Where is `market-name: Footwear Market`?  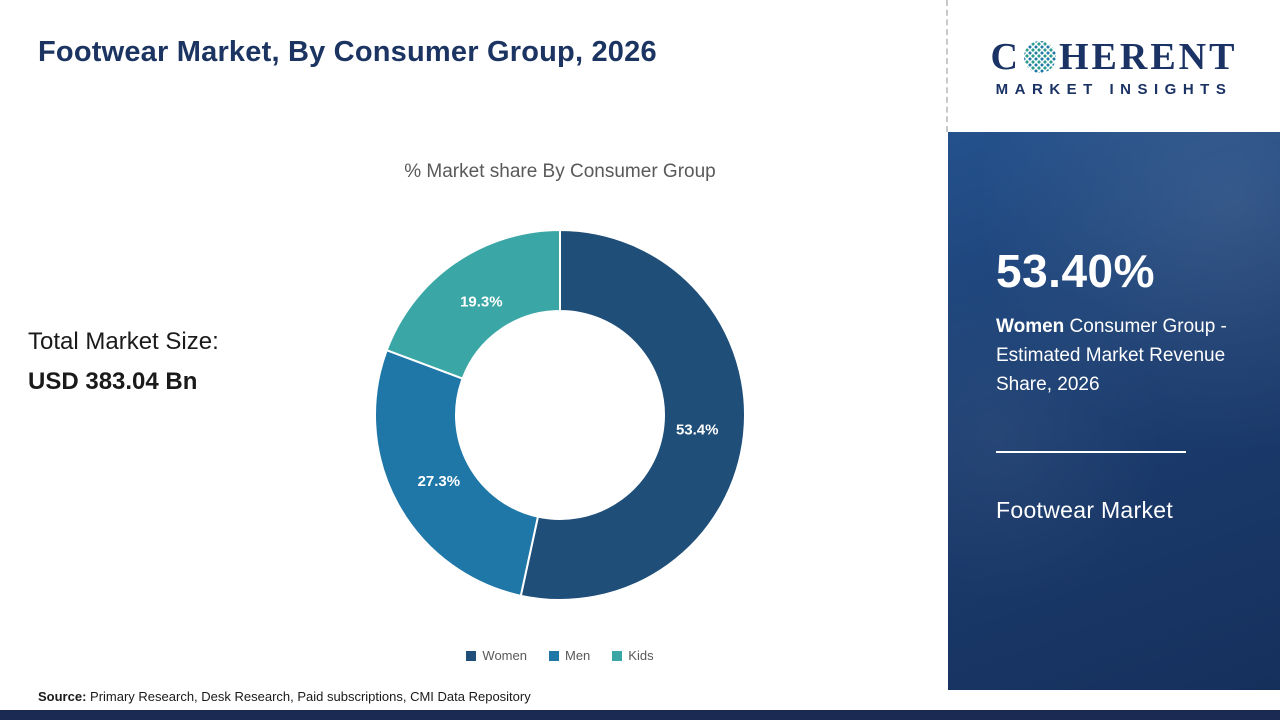
market-name: Footwear Market is located at coordinates (1085, 510).